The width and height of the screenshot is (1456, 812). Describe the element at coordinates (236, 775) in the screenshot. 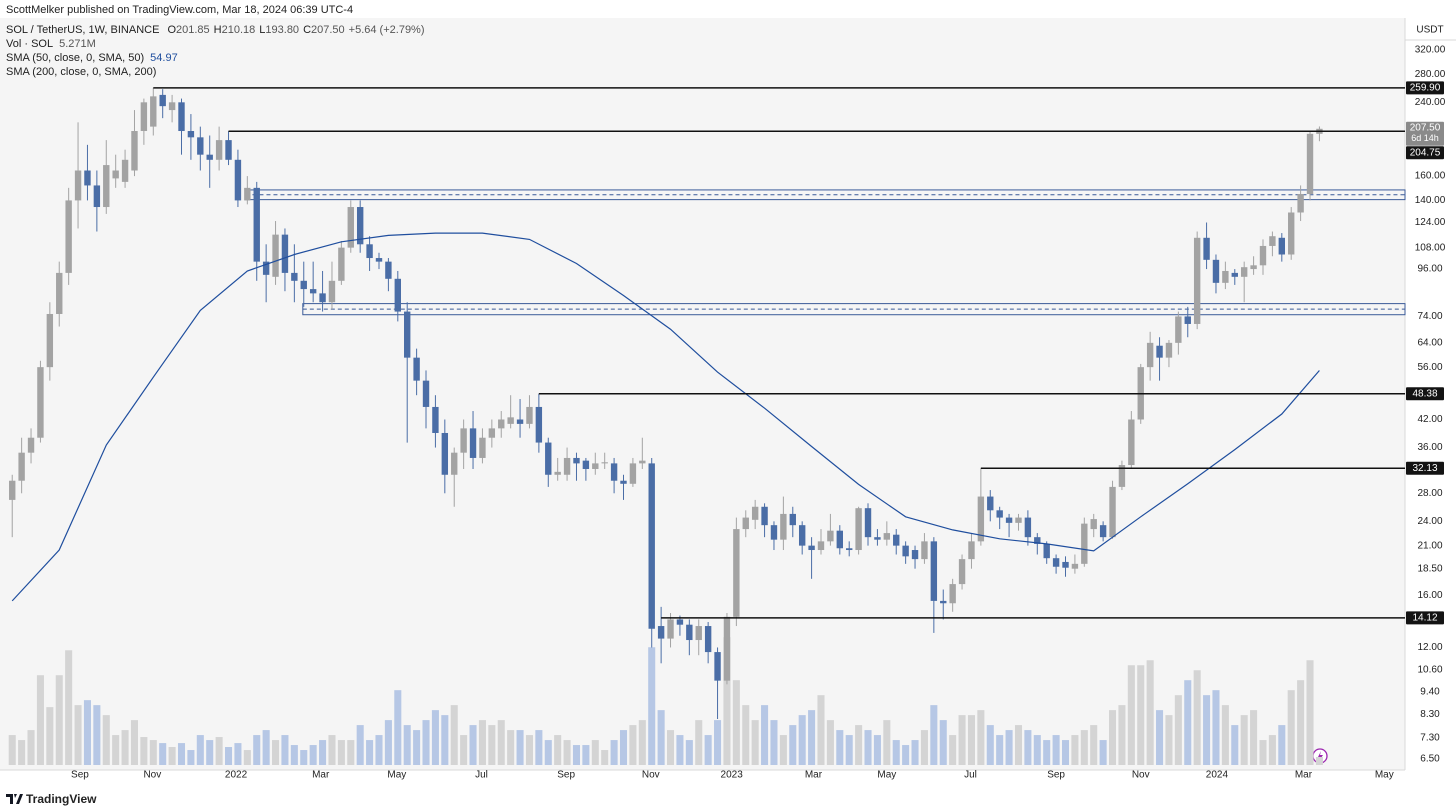

I see `x-tick-label: 2022` at that location.